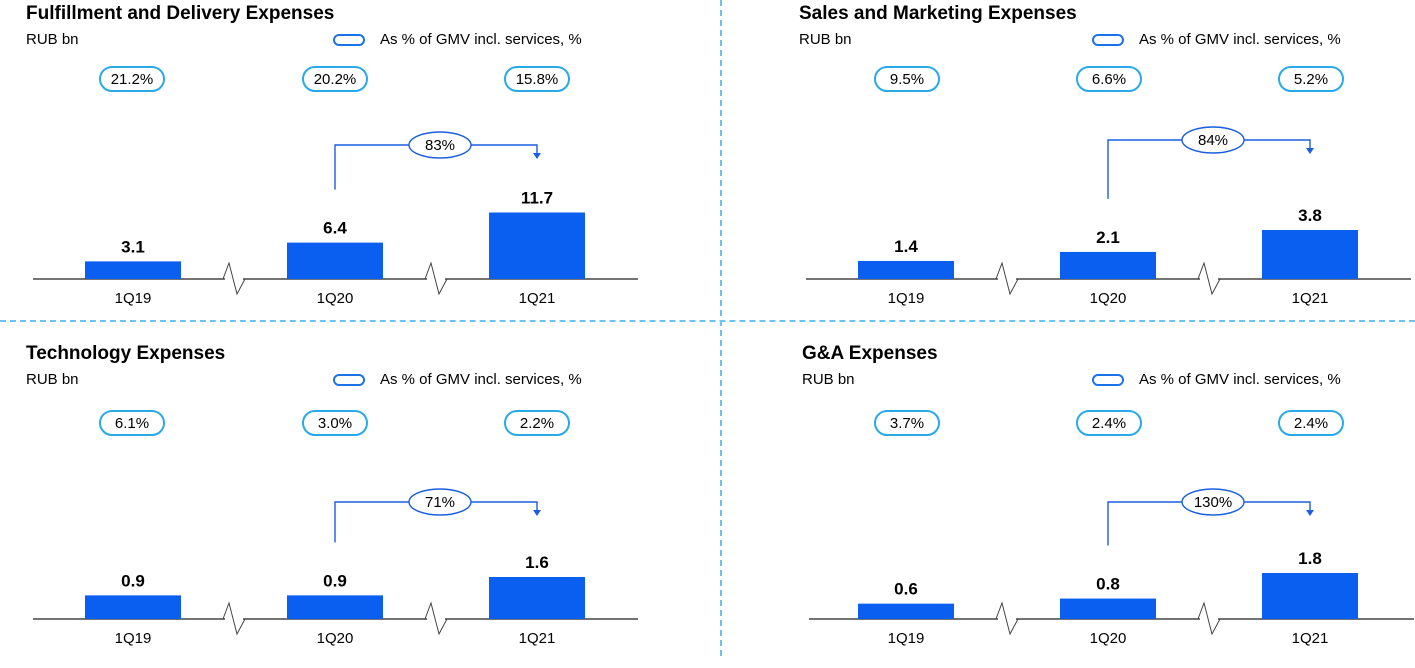  I want to click on value-label: 1.8, so click(1310, 558).